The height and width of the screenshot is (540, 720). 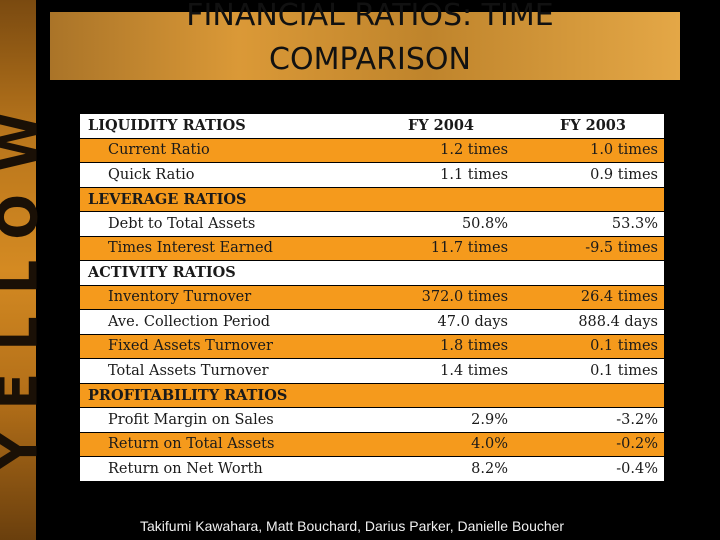 What do you see at coordinates (589, 223) in the screenshot?
I see `row-fy2003: 53.3%` at bounding box center [589, 223].